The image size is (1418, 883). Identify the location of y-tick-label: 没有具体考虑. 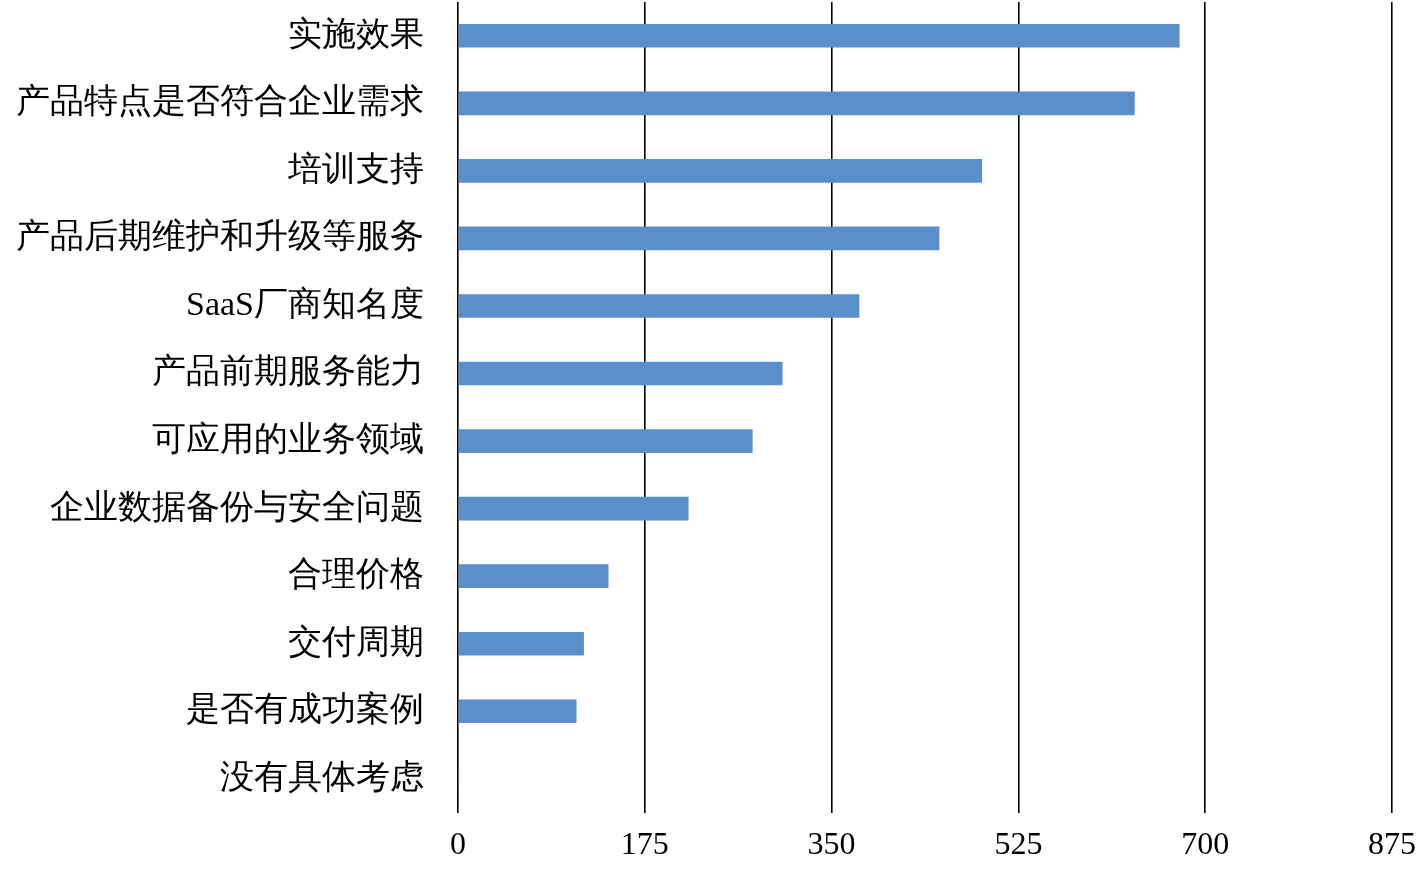
(322, 776).